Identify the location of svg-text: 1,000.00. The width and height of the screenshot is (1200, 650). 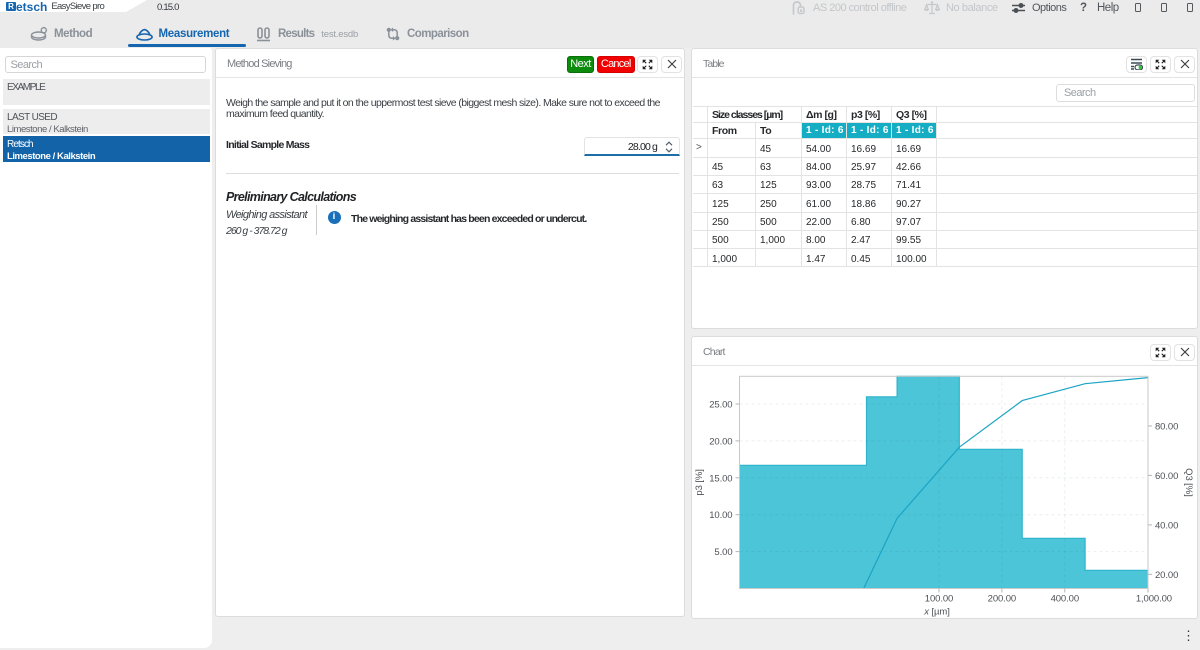
(1154, 599).